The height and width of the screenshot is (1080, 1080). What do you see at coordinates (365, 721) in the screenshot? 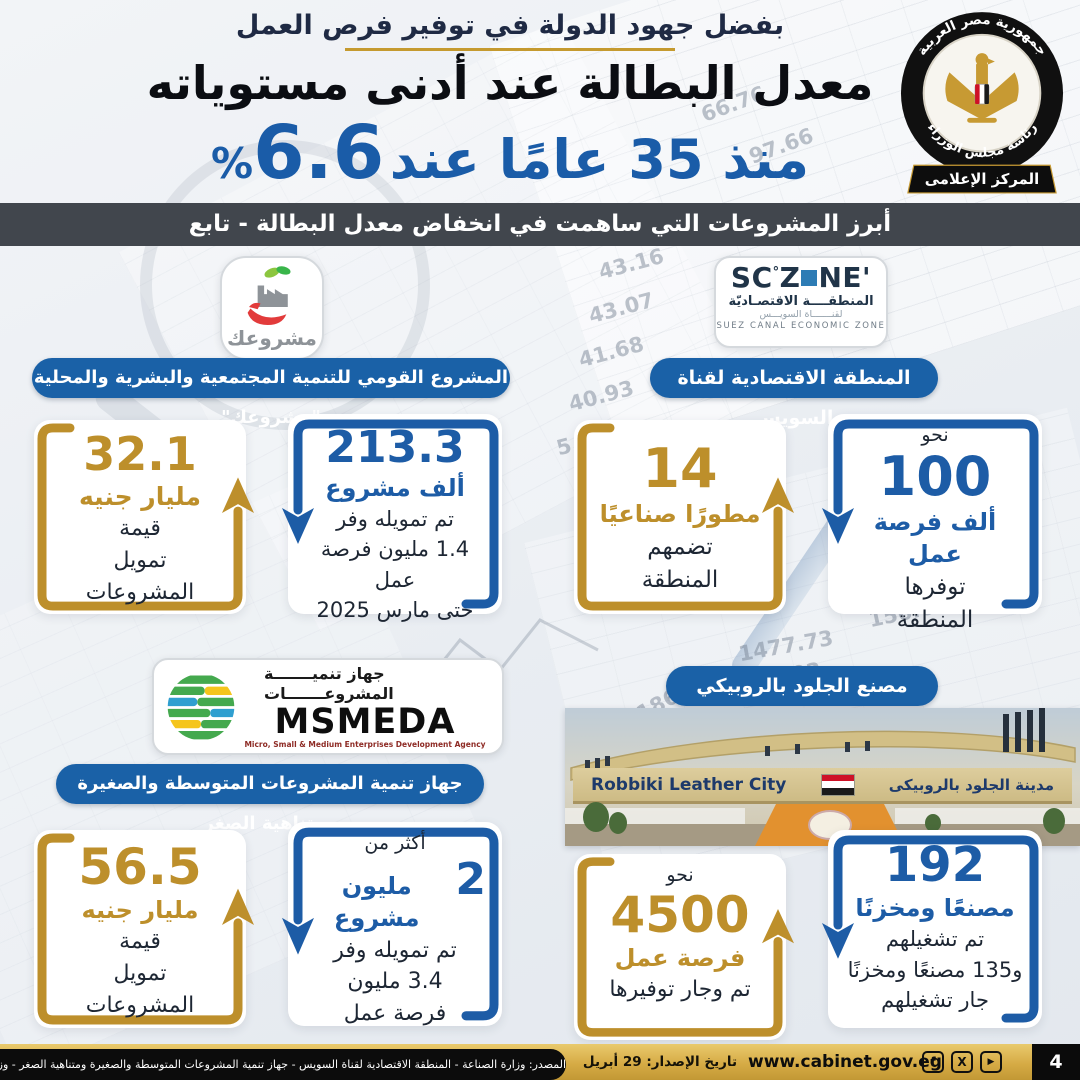
I see `msmeda-english: MSMEDA` at bounding box center [365, 721].